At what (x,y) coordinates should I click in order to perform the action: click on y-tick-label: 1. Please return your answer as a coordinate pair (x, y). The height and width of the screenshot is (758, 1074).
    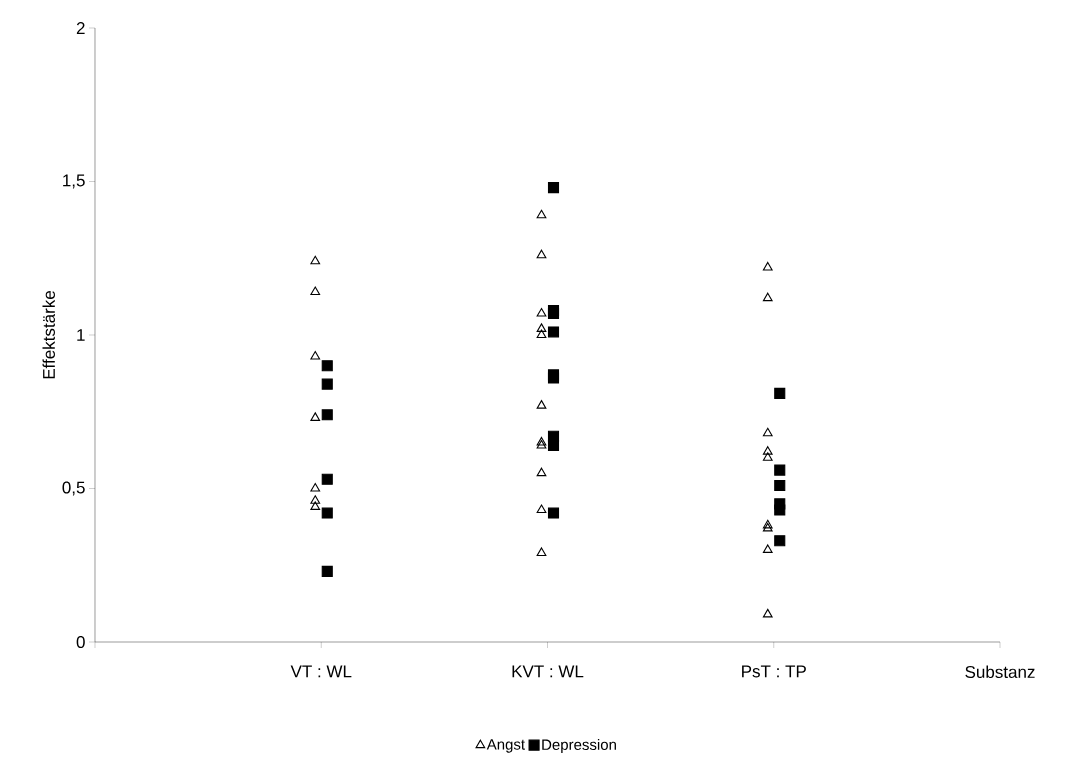
    Looking at the image, I should click on (81, 335).